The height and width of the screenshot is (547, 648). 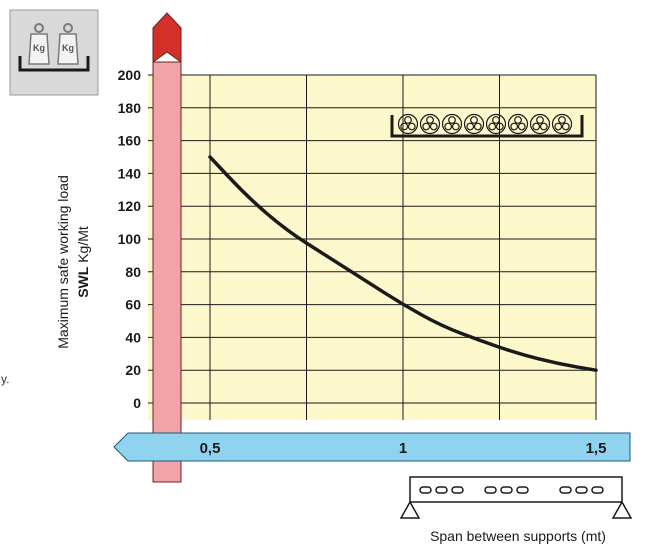 I want to click on y-tick-label-8: 160, so click(x=130, y=141).